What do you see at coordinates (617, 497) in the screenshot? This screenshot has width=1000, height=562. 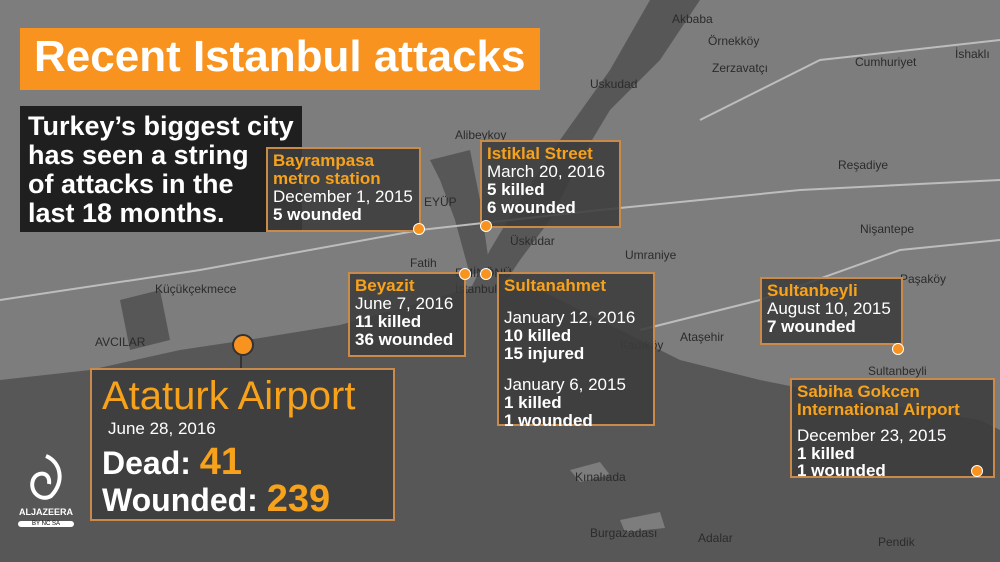 I see `island` at bounding box center [617, 497].